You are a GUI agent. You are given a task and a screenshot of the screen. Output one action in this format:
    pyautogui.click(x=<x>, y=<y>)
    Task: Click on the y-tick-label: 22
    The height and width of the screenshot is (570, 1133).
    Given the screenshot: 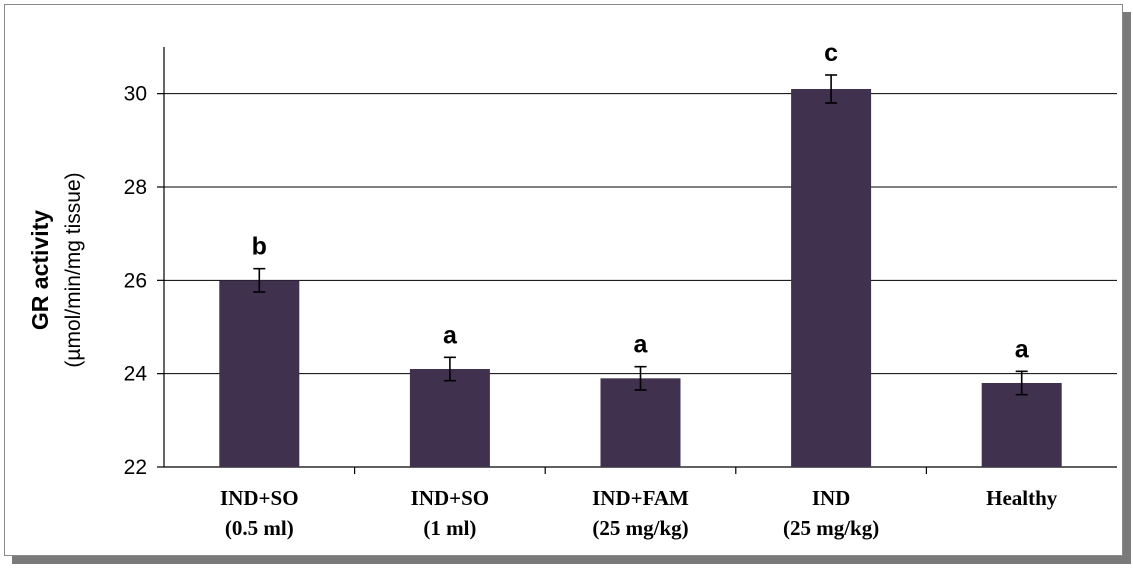 What is the action you would take?
    pyautogui.click(x=135, y=467)
    